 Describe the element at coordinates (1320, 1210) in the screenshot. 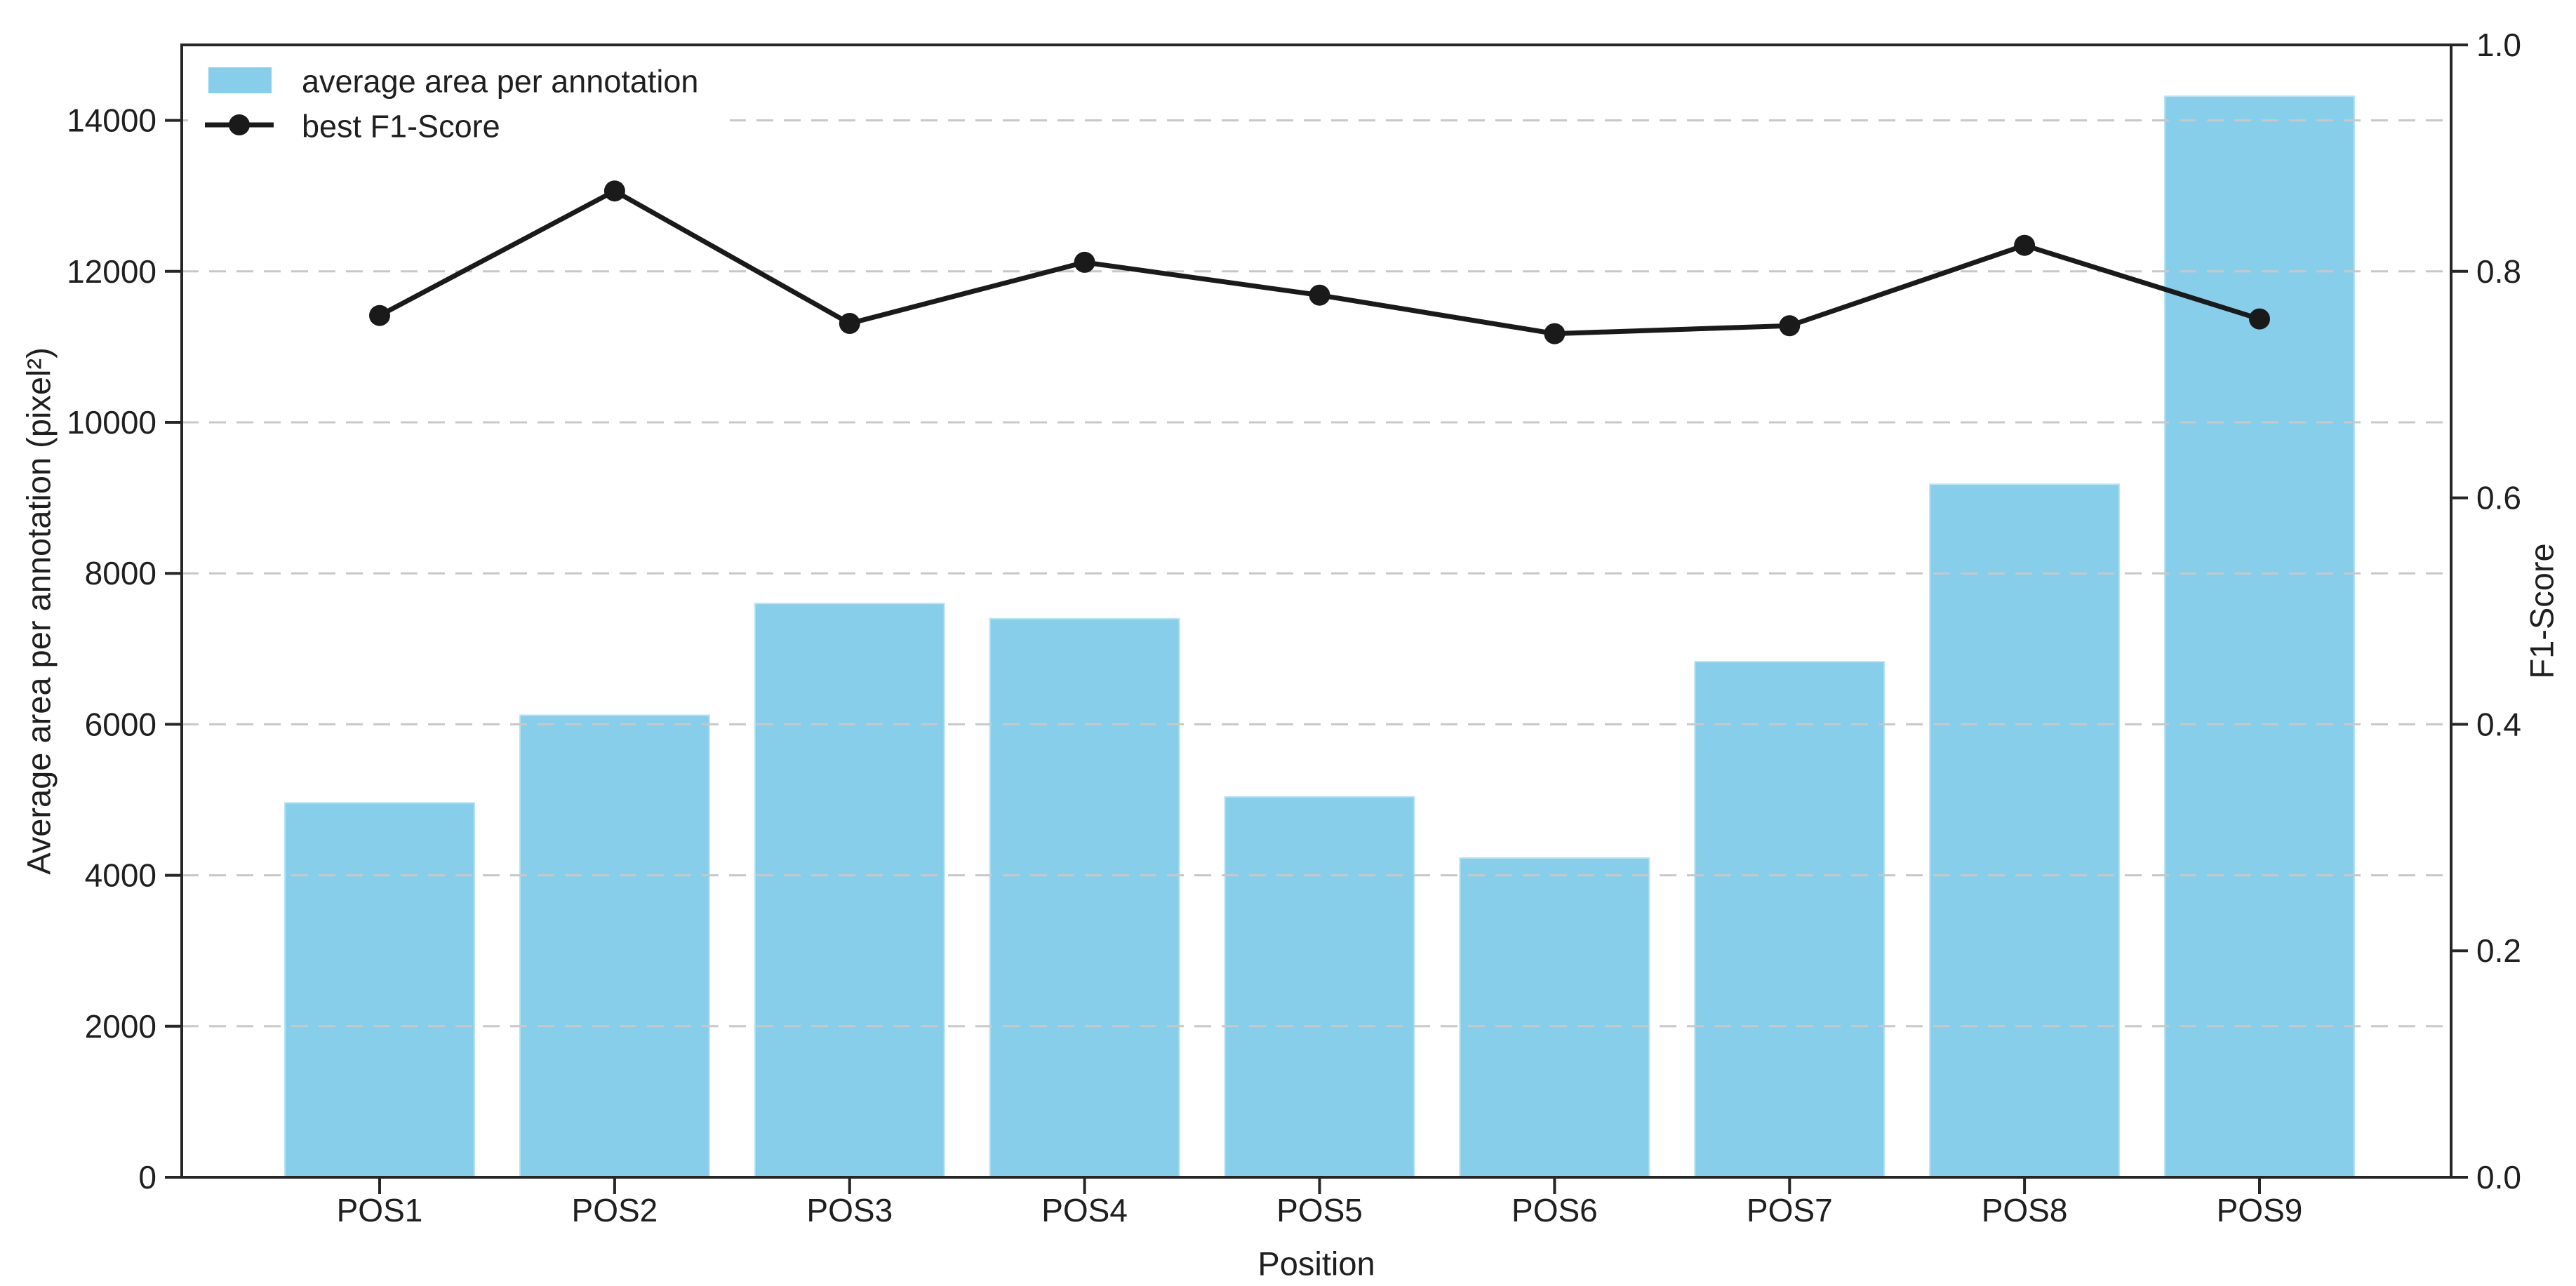

I see `x-tick-label-pos5: POS5` at that location.